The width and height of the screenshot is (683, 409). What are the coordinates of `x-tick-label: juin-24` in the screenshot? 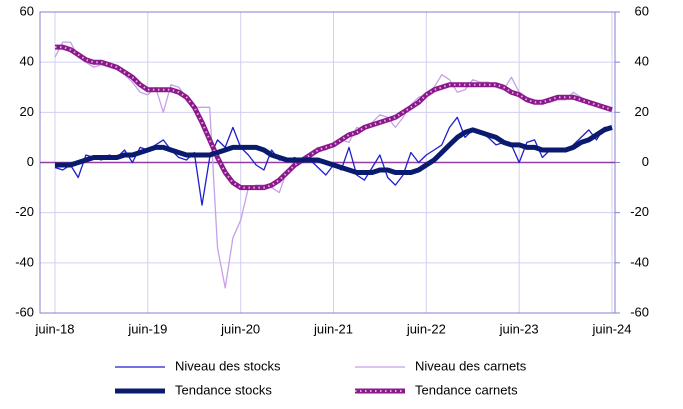 It's located at (611, 328).